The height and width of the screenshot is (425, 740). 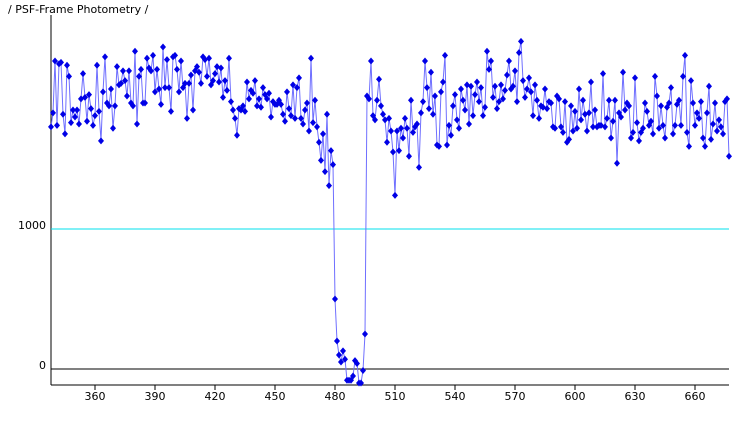 I want to click on x-tick-label: 480, so click(x=335, y=396).